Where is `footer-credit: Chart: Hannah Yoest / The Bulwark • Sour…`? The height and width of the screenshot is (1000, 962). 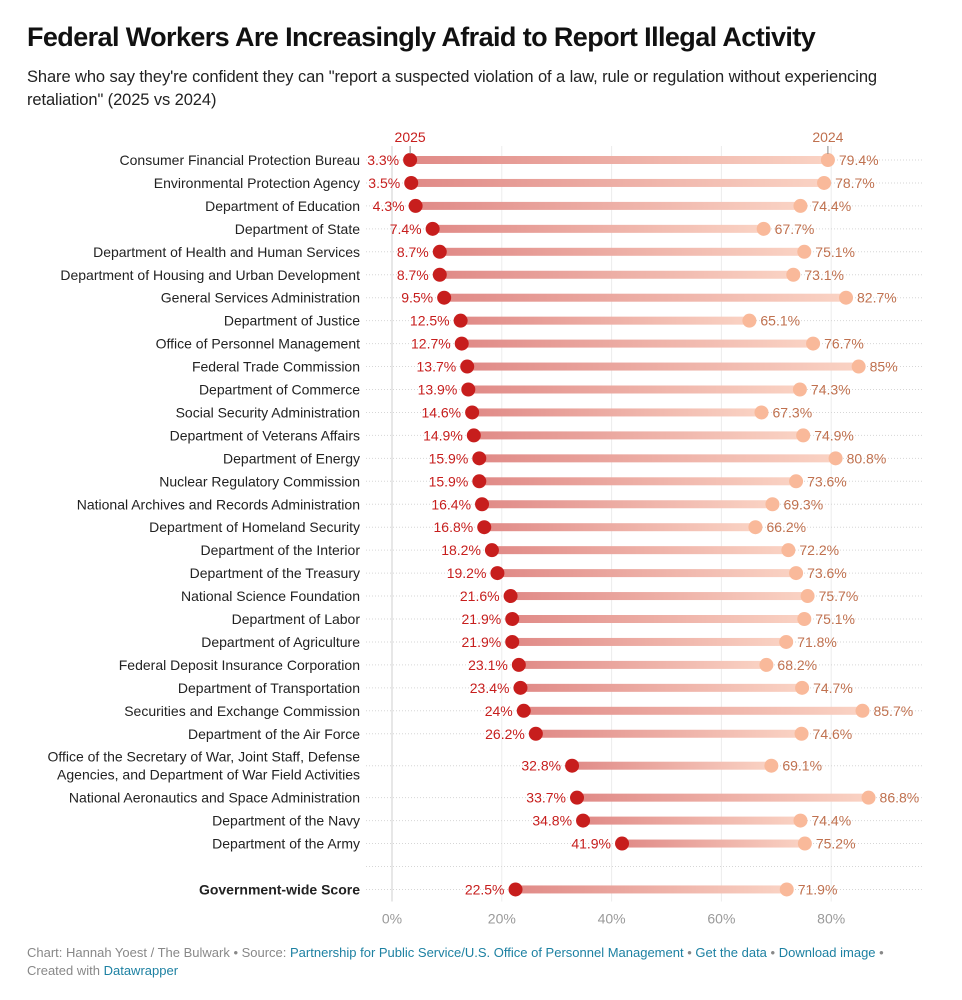
footer-credit: Chart: Hannah Yoest / The Bulwark • Sour… is located at coordinates (159, 952).